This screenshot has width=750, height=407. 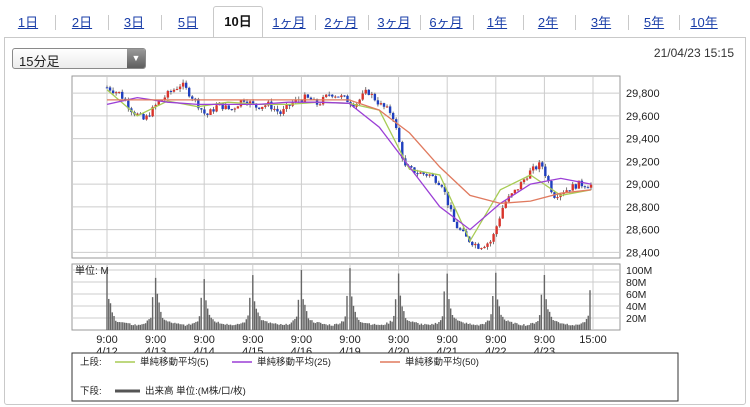 What do you see at coordinates (134, 22) in the screenshot?
I see `tab-3日: 3日` at bounding box center [134, 22].